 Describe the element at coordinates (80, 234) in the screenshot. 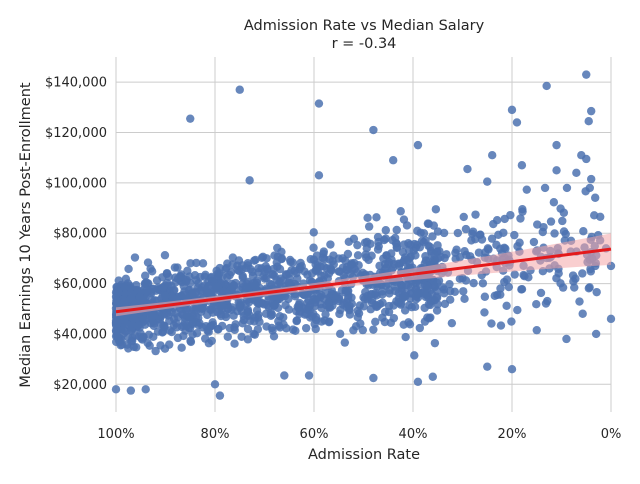

I see `y-tick-label: $80,000` at that location.